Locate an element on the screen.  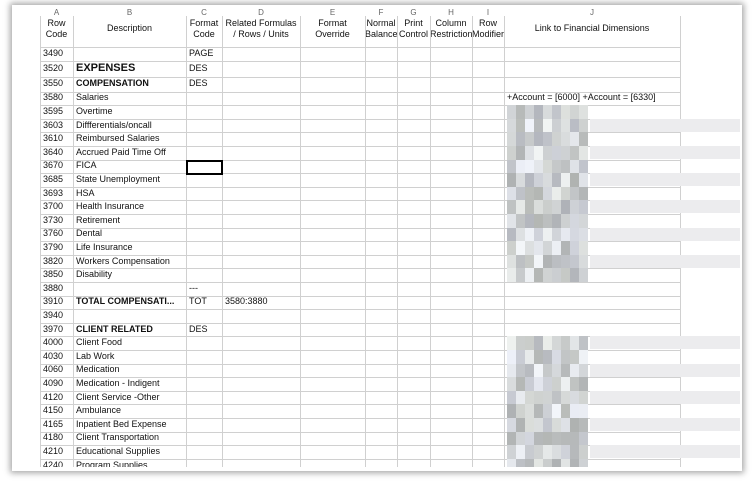
column-header: Column is located at coordinates (451, 23).